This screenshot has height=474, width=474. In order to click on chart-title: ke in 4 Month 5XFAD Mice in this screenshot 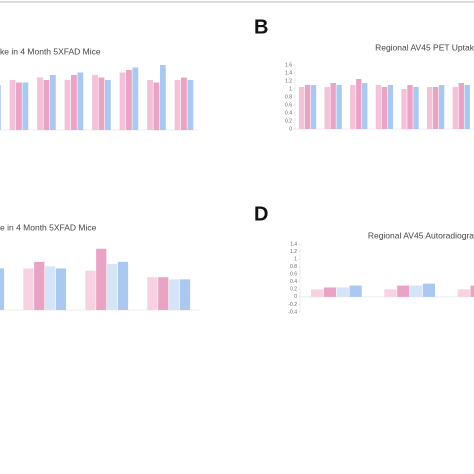, I will do `click(50, 51)`.